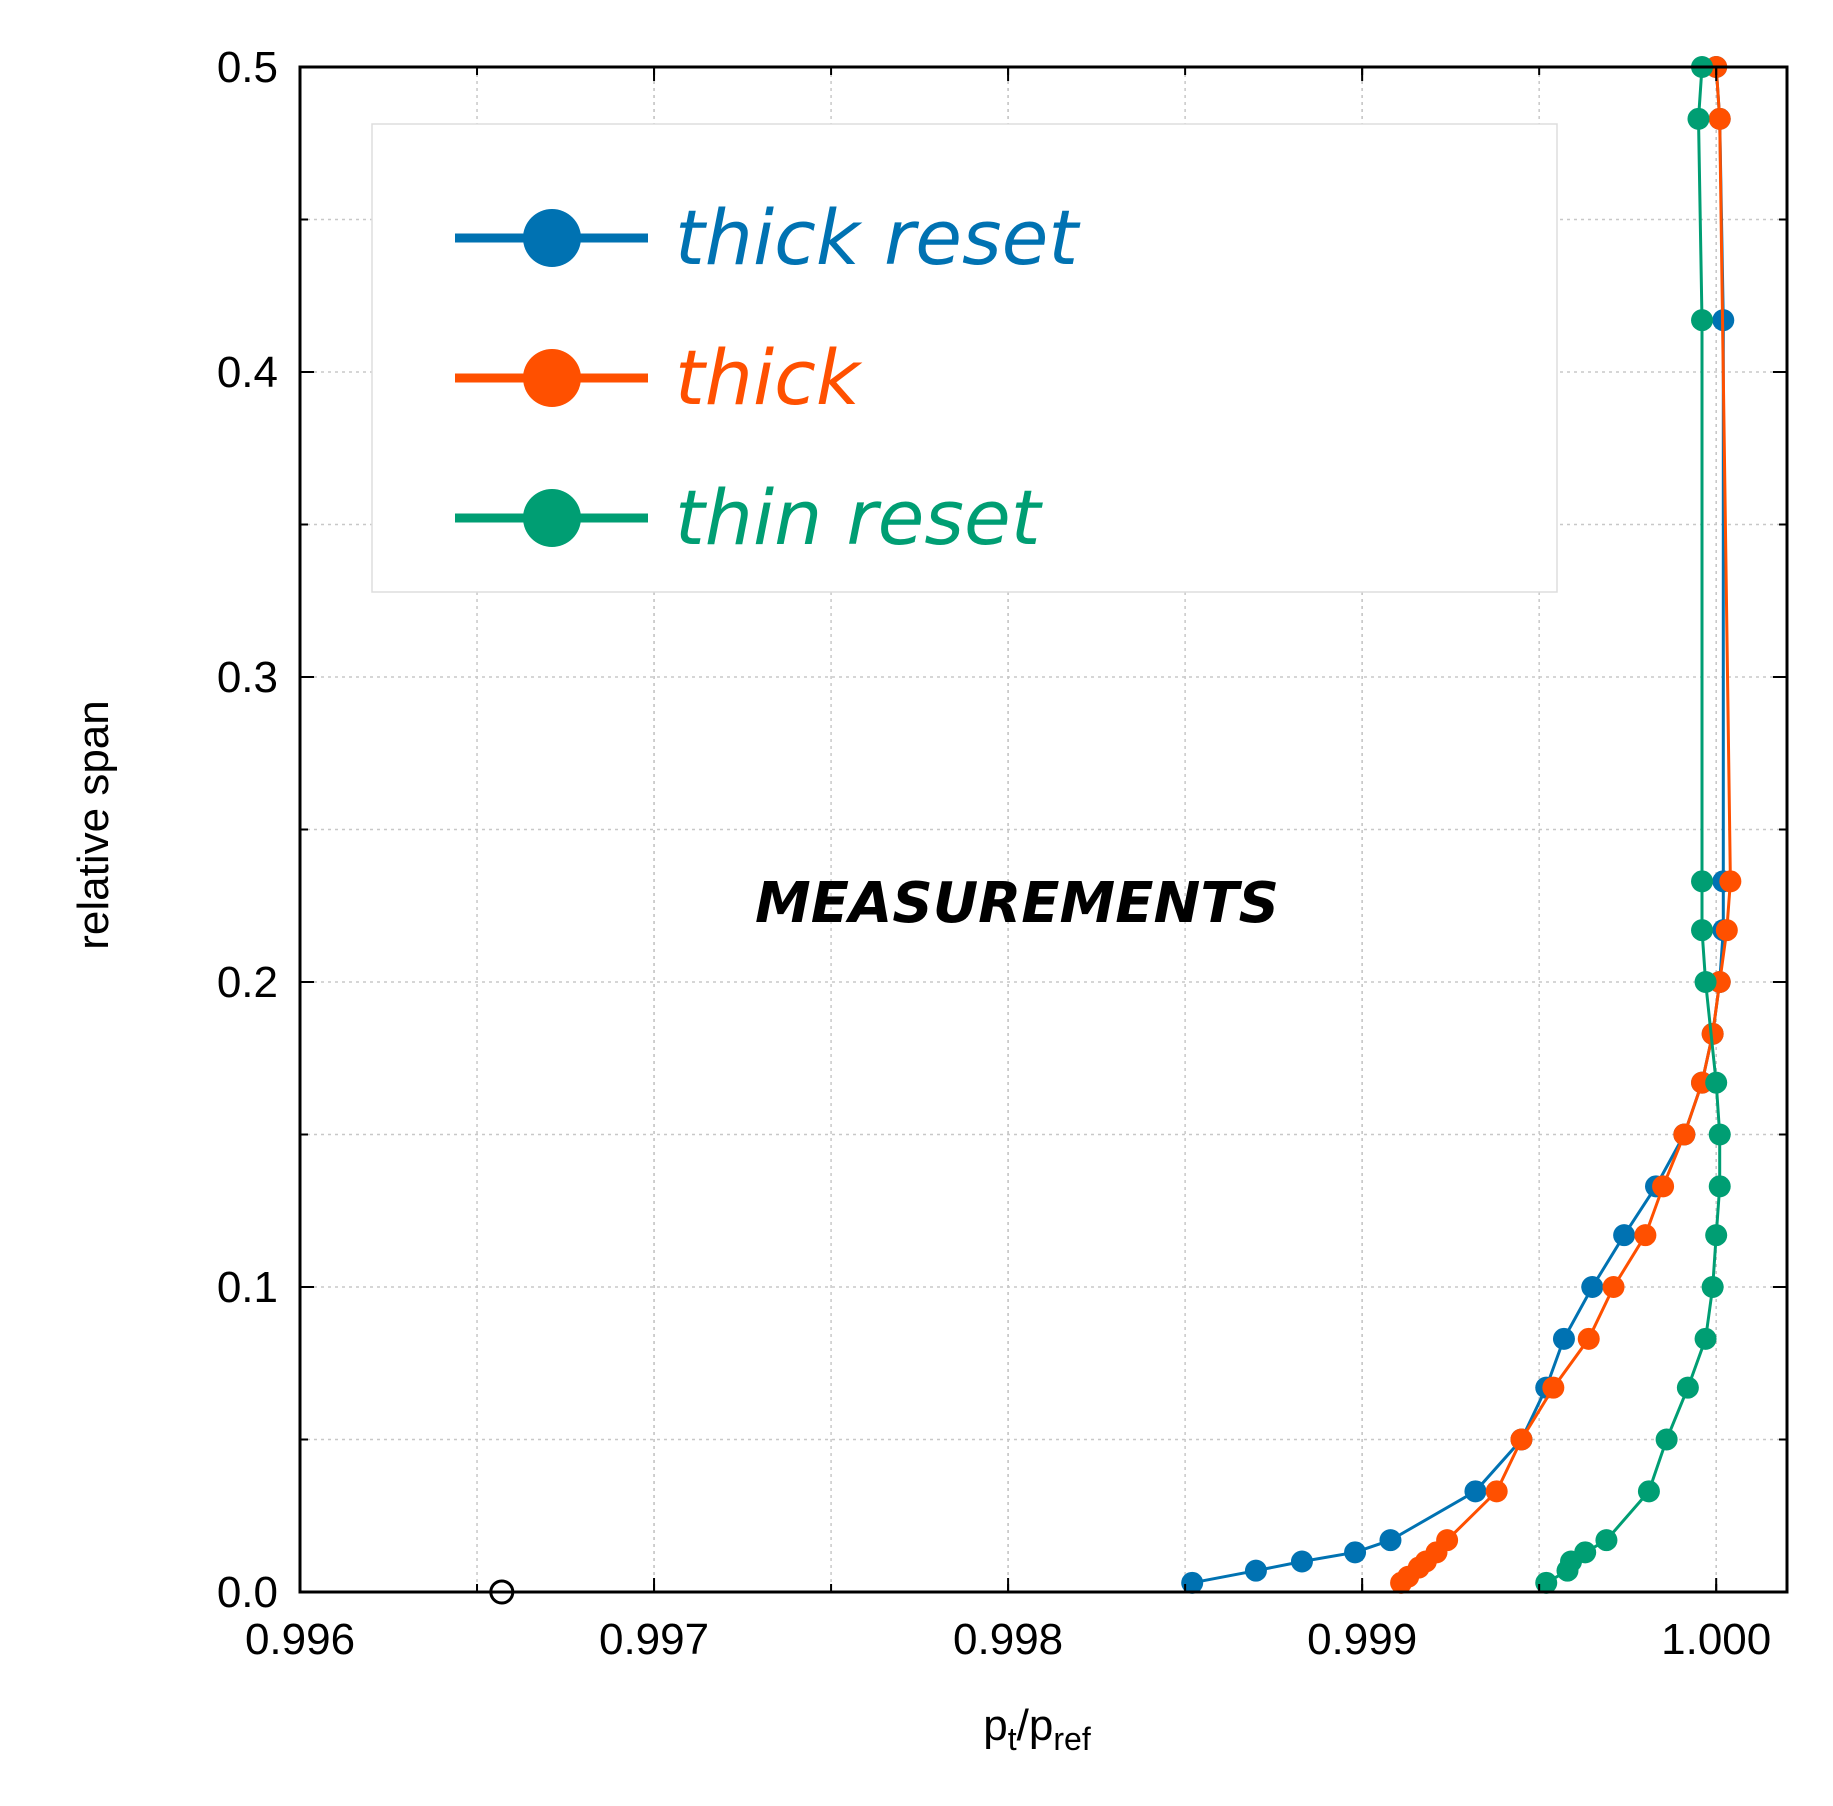 This screenshot has height=1806, width=1833. What do you see at coordinates (1017, 903) in the screenshot?
I see `measurements-annotation: MEASUREMENTS` at bounding box center [1017, 903].